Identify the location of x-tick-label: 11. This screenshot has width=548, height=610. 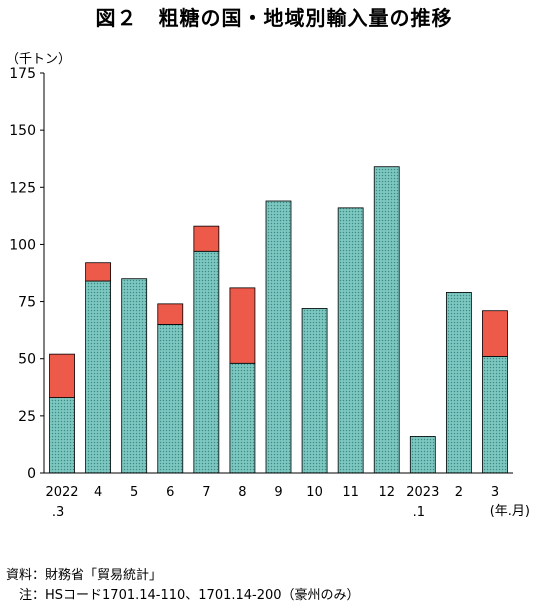
(350, 492).